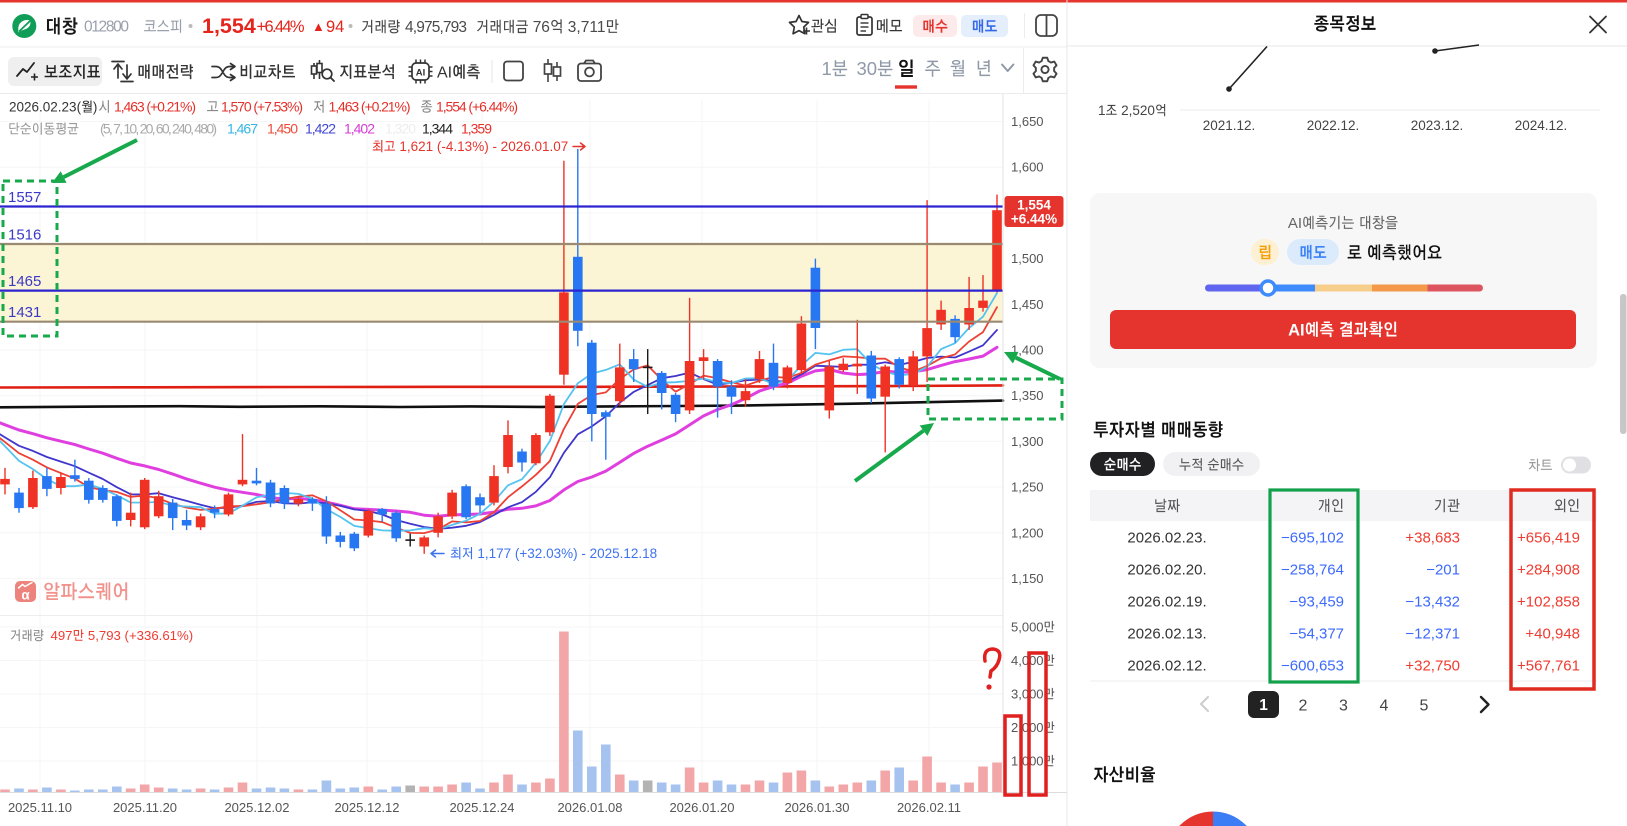 The height and width of the screenshot is (826, 1627). I want to click on svg-text: +40,948, so click(1552, 634).